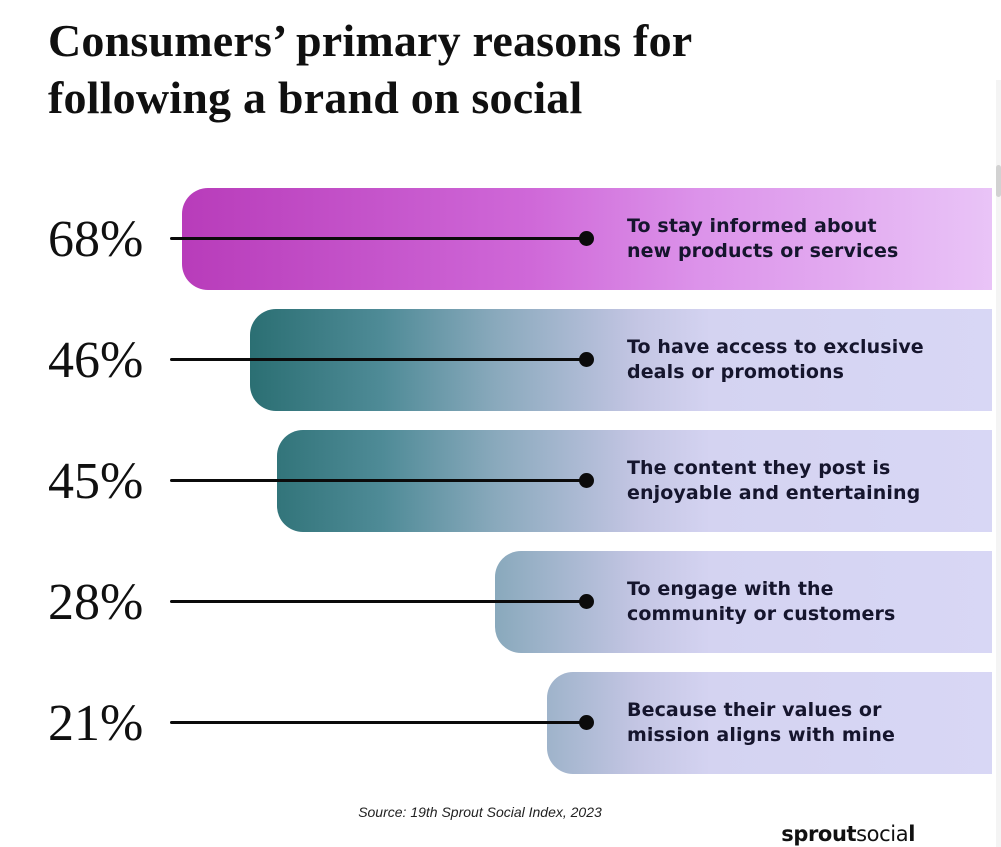 The height and width of the screenshot is (847, 1001). I want to click on logo-tail-mark: l, so click(911, 834).